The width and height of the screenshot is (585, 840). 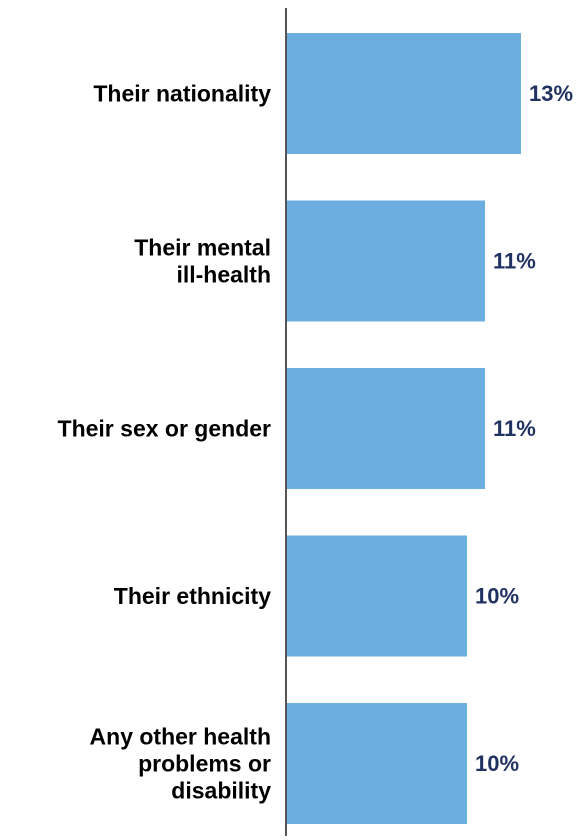 I want to click on category-label-line: Their ethnicity, so click(x=192, y=596).